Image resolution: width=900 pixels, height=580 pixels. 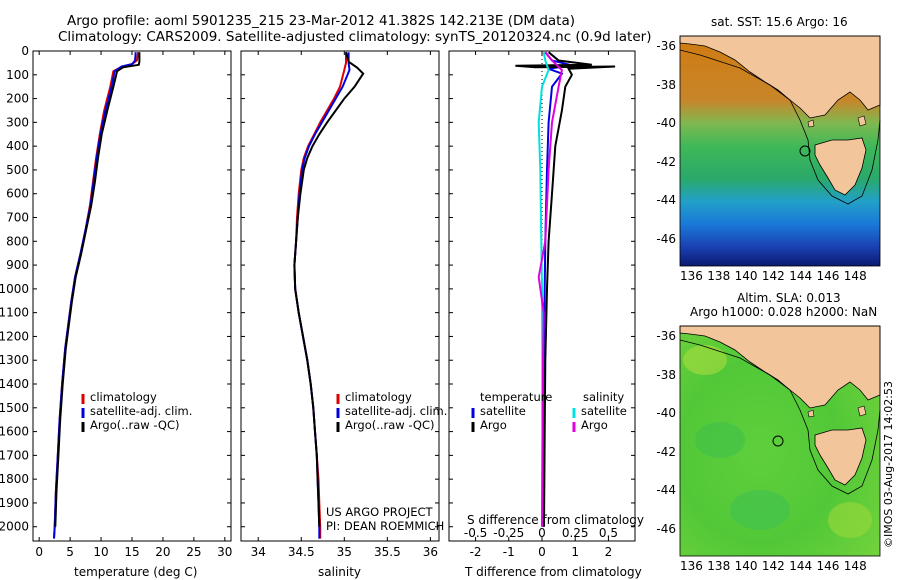 I want to click on sst-map-ytick-label: -38, so click(x=666, y=84).